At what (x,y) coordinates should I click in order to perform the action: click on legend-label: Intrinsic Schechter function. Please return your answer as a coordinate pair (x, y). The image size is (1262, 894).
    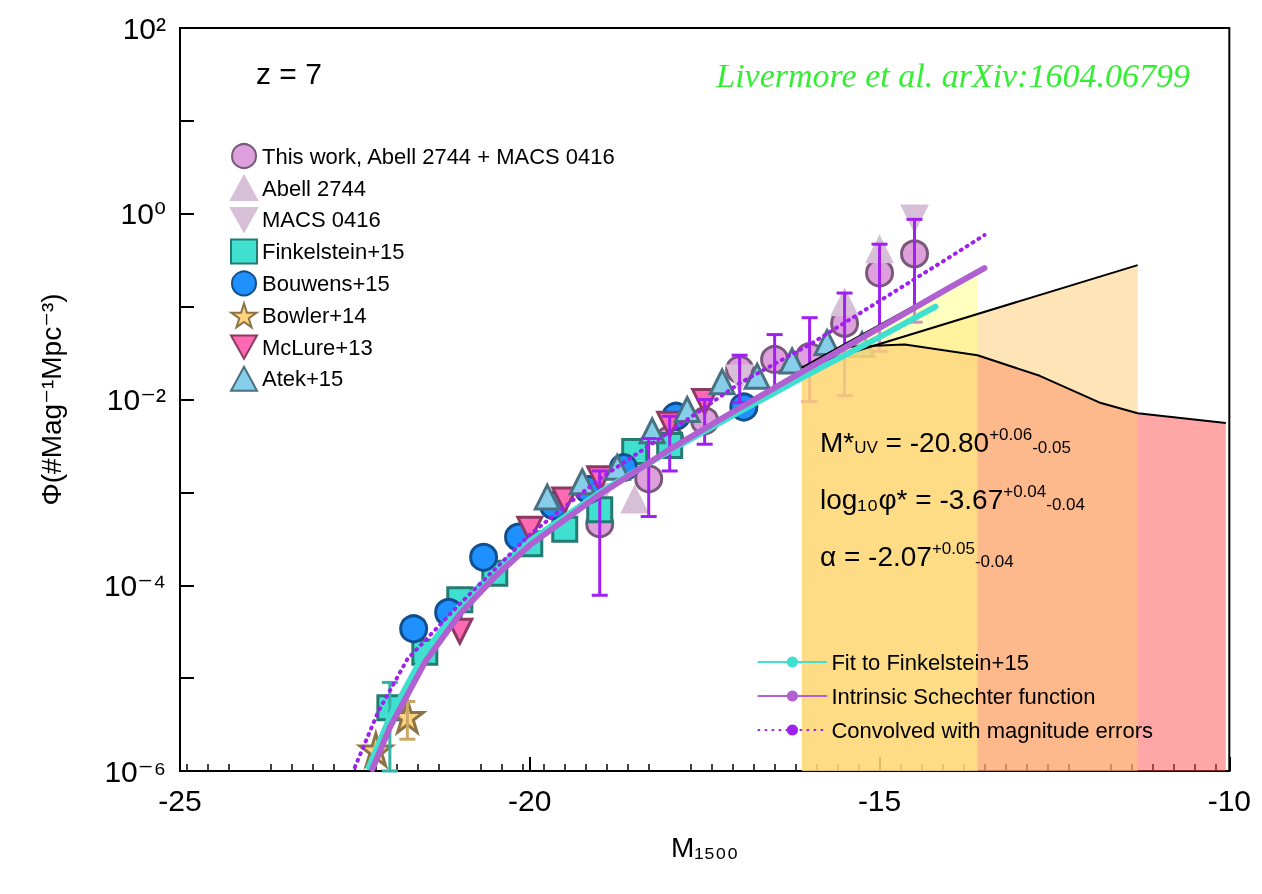
    Looking at the image, I should click on (963, 696).